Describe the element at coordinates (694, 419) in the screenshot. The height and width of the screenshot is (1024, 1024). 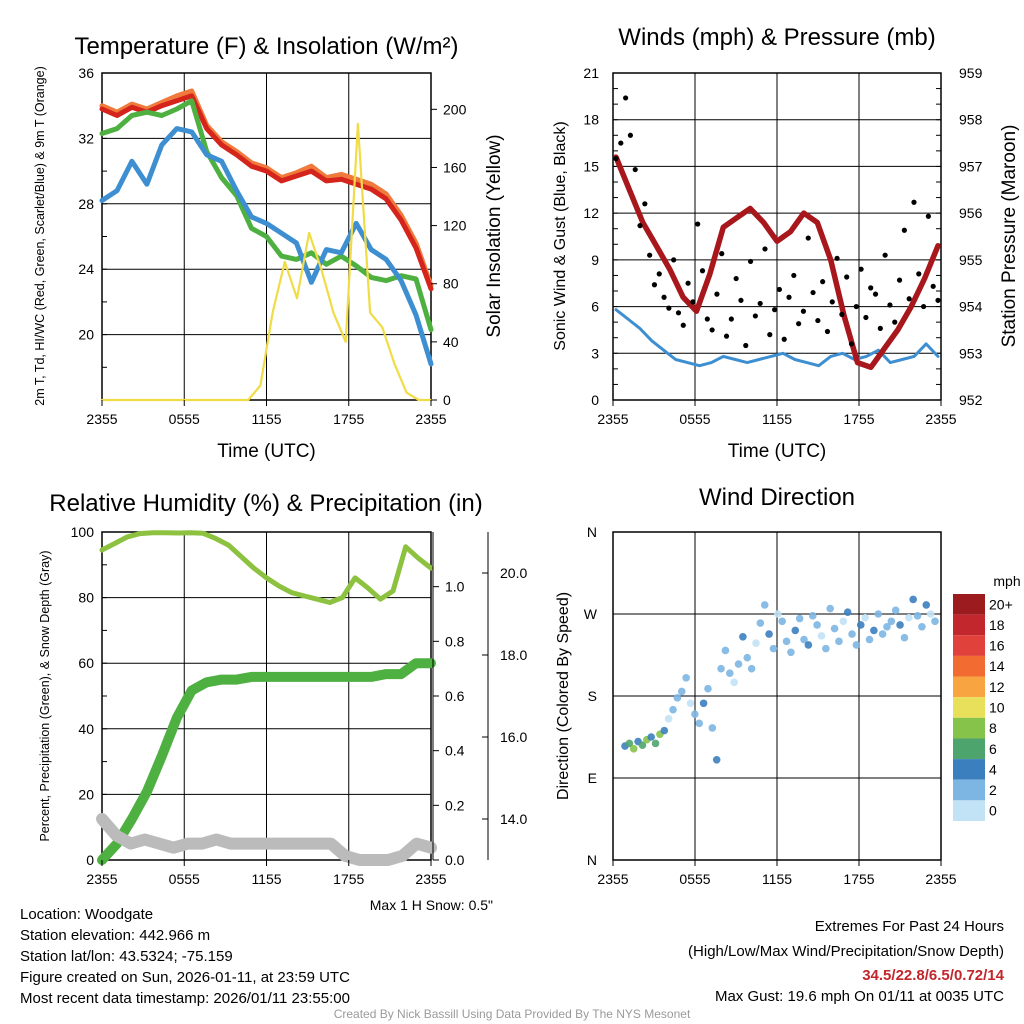
I see `wind-chart-xtick-label-1: 0555` at that location.